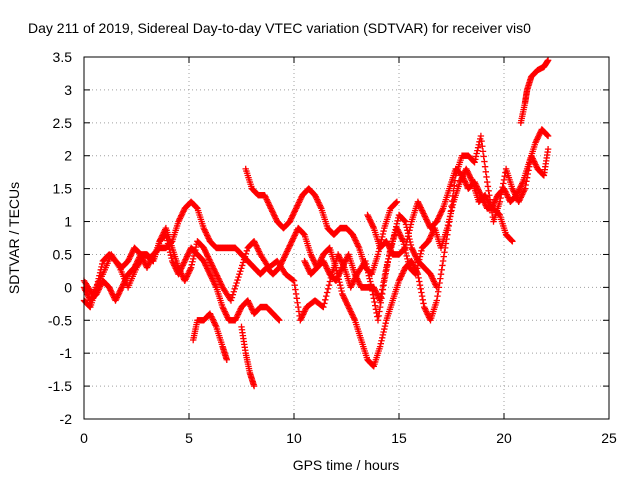 This screenshot has height=480, width=640. I want to click on y-tick-label: 2.5, so click(63, 123).